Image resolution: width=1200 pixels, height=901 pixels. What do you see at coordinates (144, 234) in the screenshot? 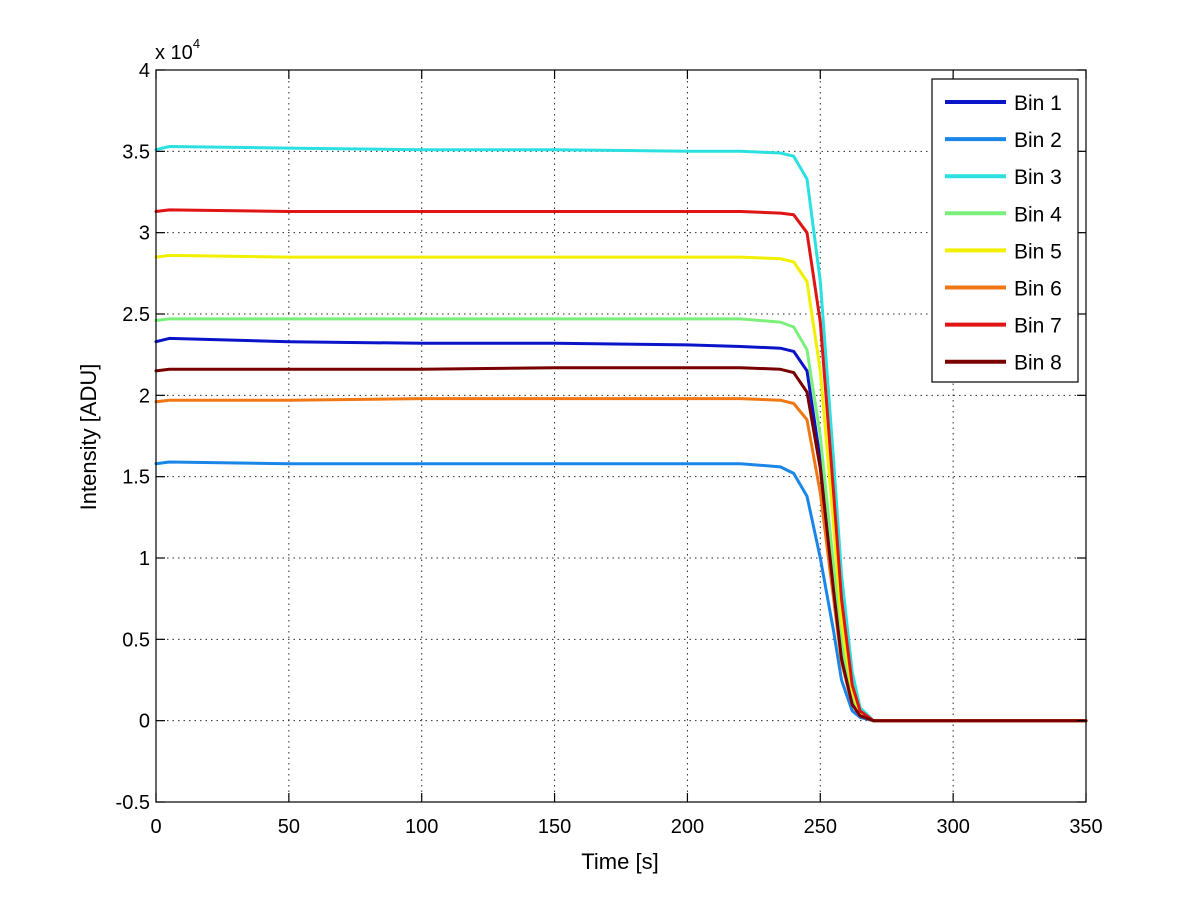
I see `y-tick-label: 3` at bounding box center [144, 234].